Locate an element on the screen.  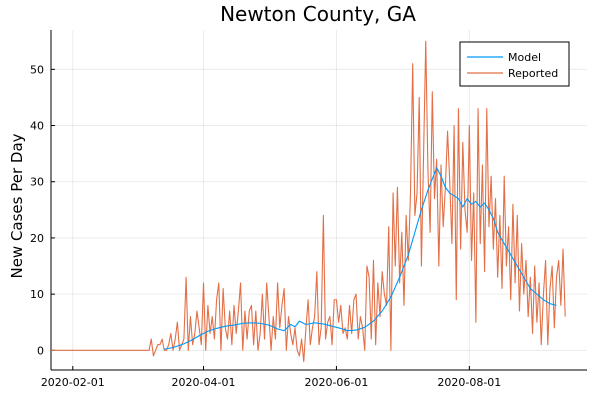
y-tick-label: 40 is located at coordinates (37, 126).